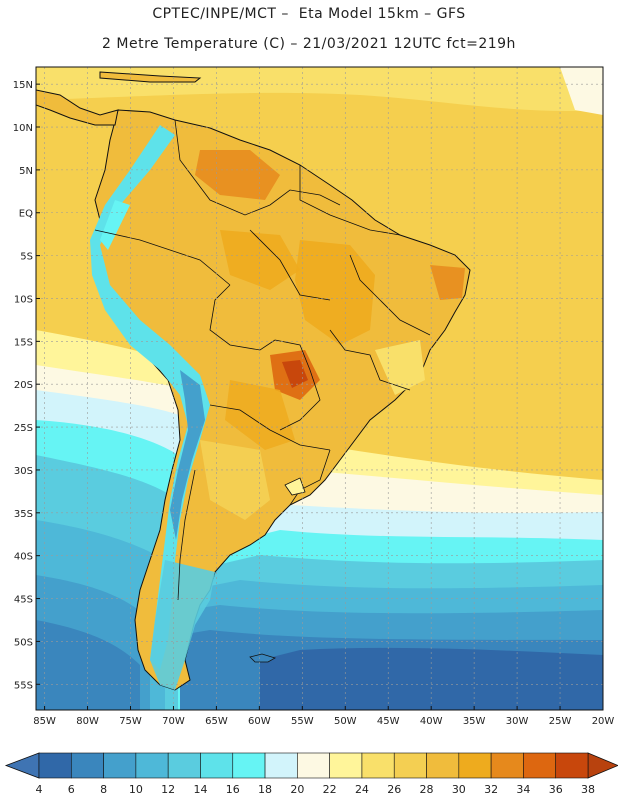 Image resolution: width=618 pixels, height=800 pixels. What do you see at coordinates (260, 260) in the screenshot?
I see `hot-patch-amazon` at bounding box center [260, 260].